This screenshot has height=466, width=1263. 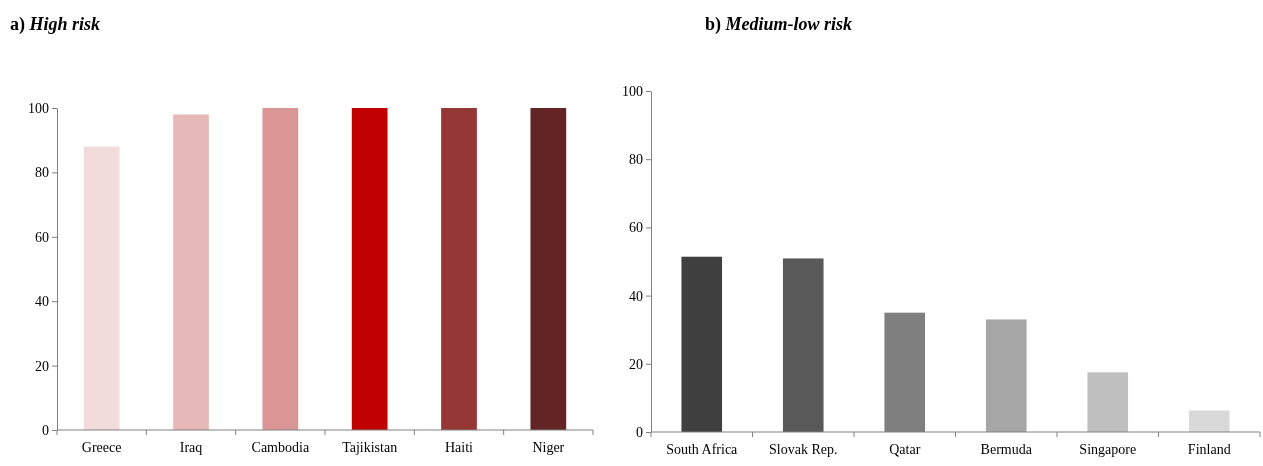 I want to click on x-tick-label: Qatar, so click(x=905, y=449).